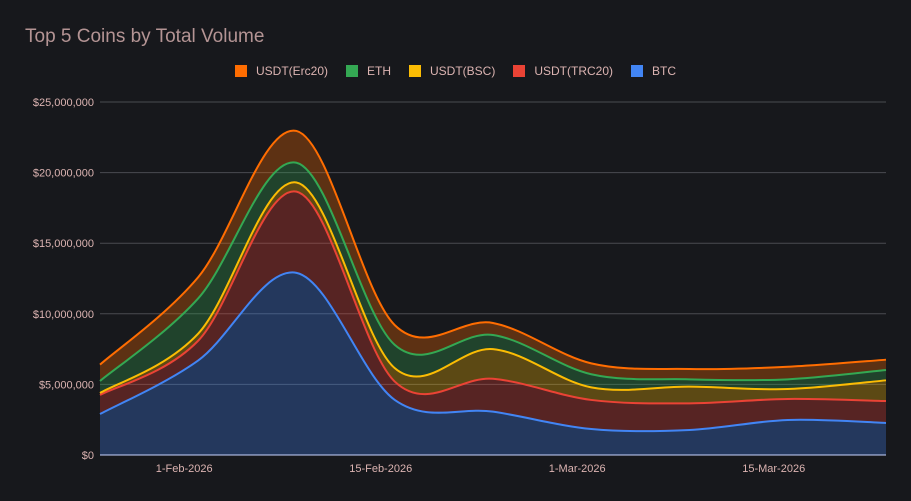 Image resolution: width=911 pixels, height=501 pixels. I want to click on legend-item-btc: BTC, so click(653, 71).